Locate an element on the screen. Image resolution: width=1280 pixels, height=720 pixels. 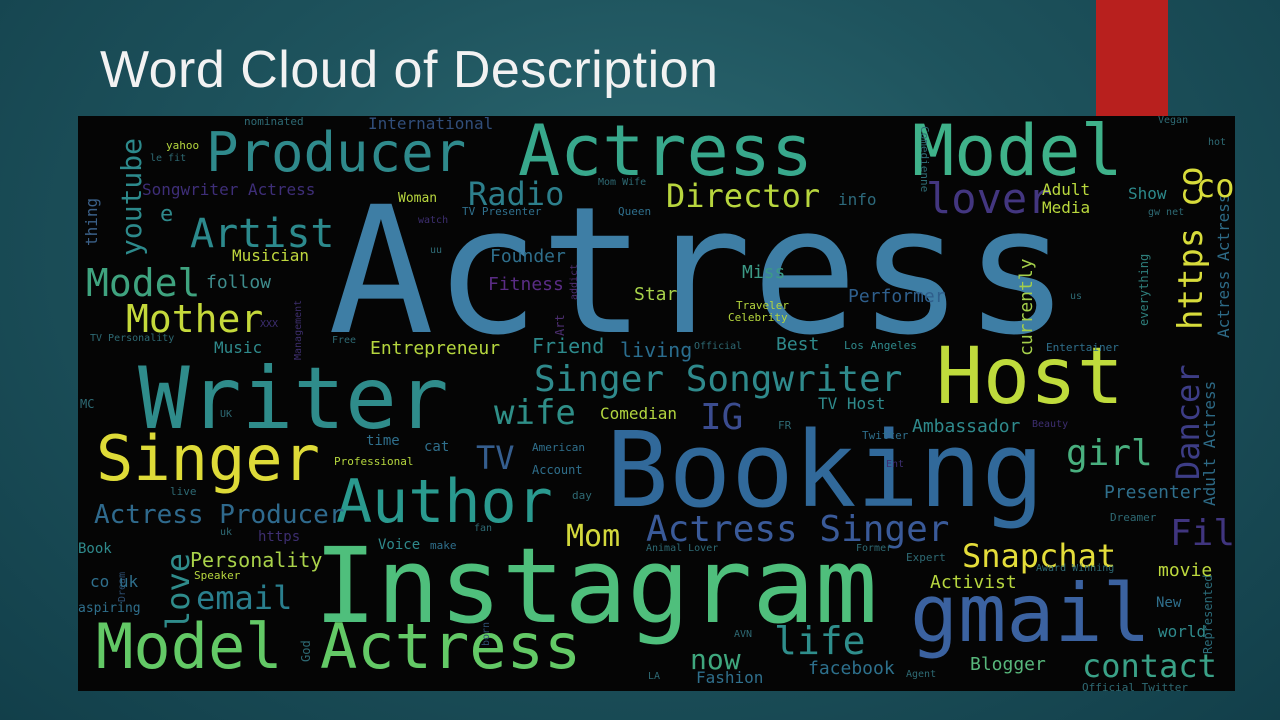
word-dreamer: Dreamer is located at coordinates (1133, 517).